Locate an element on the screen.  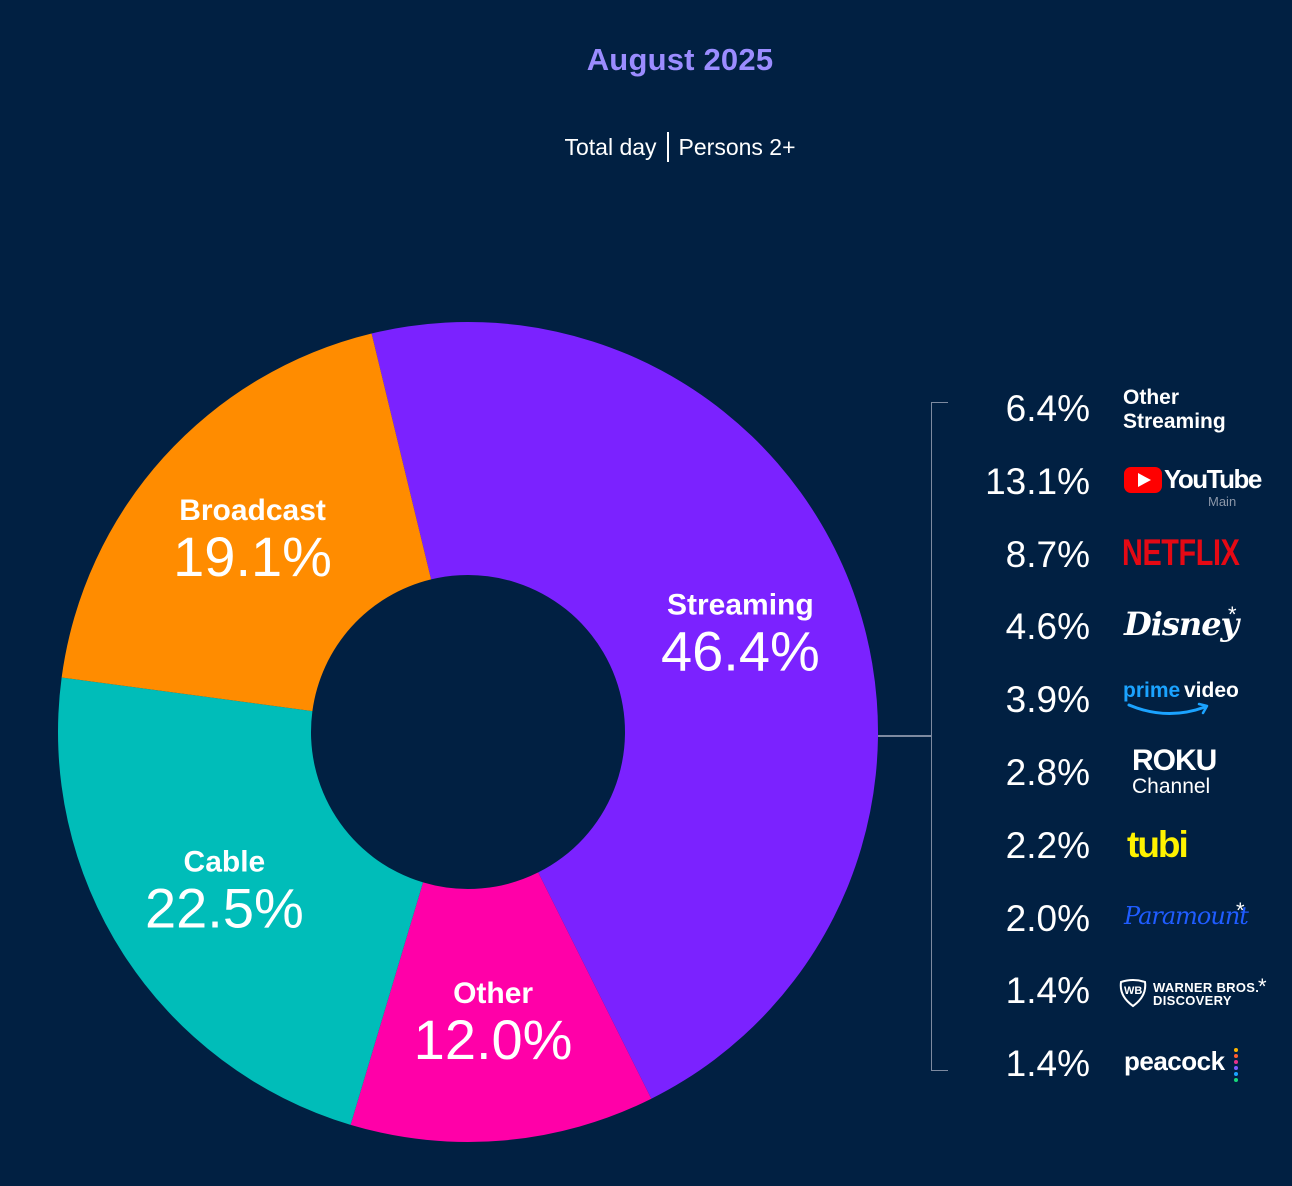
slice-label-other: Other is located at coordinates (493, 993).